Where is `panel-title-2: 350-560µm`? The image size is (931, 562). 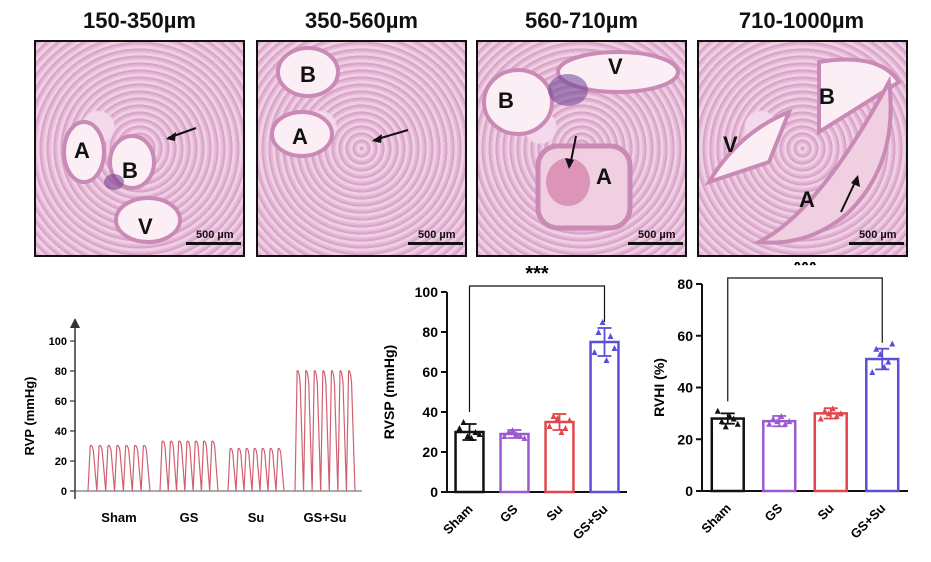 panel-title-2: 350-560µm is located at coordinates (361, 20).